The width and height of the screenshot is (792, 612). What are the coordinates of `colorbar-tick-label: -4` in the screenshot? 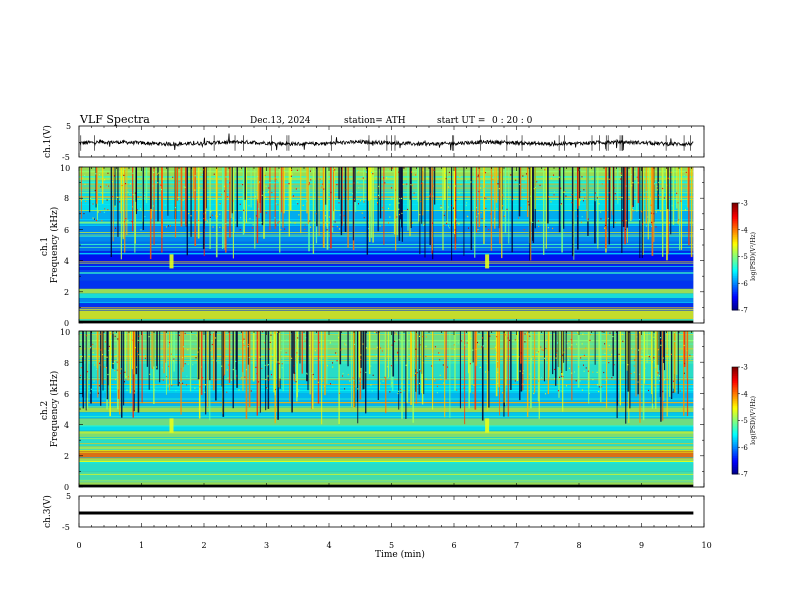 It's located at (744, 230).